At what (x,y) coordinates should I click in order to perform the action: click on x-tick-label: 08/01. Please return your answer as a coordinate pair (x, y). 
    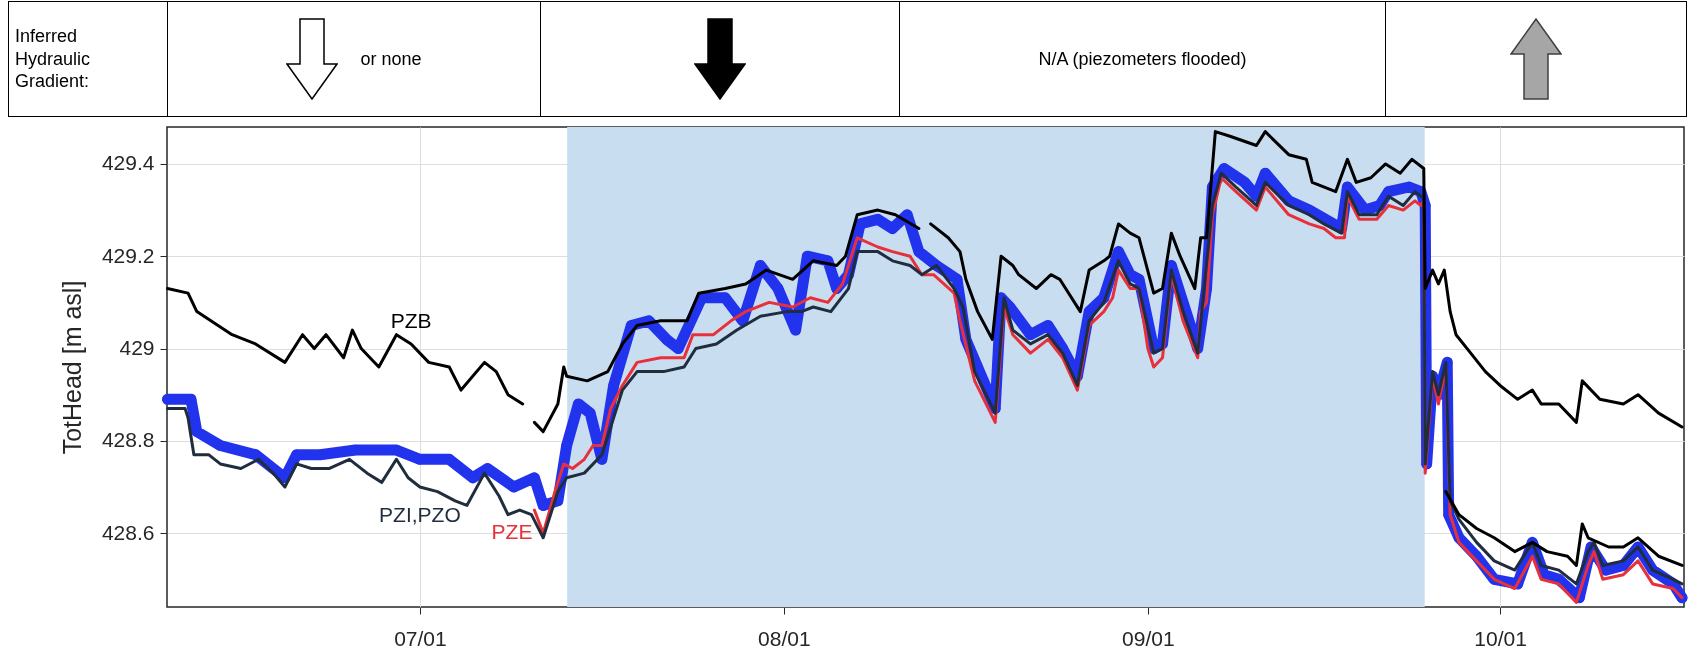
    Looking at the image, I should click on (784, 638).